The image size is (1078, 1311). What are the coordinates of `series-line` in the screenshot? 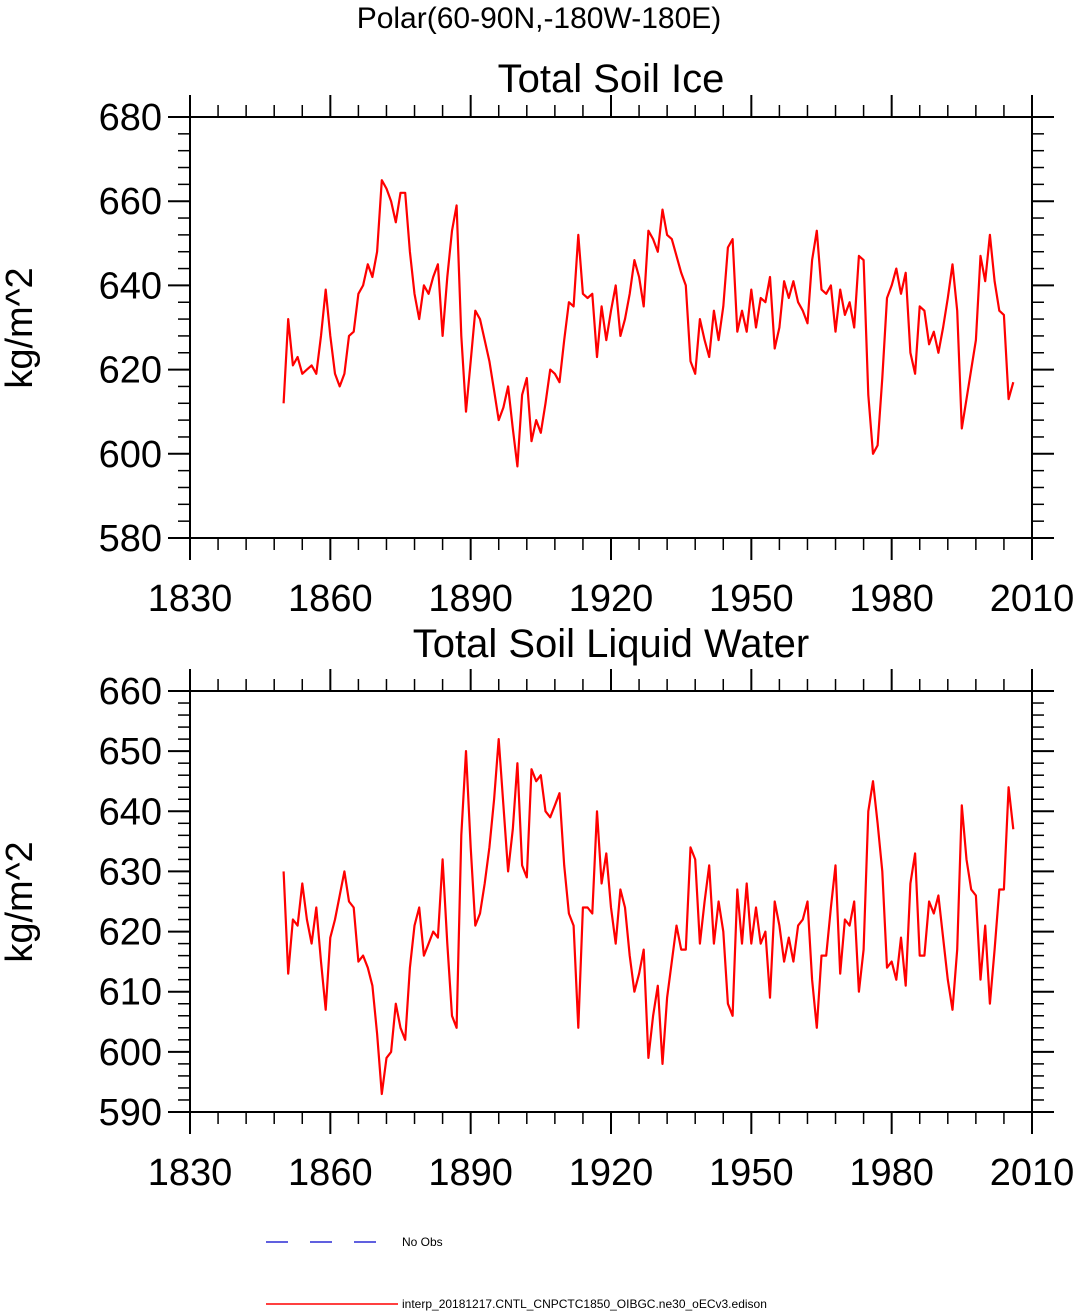 It's located at (648, 323).